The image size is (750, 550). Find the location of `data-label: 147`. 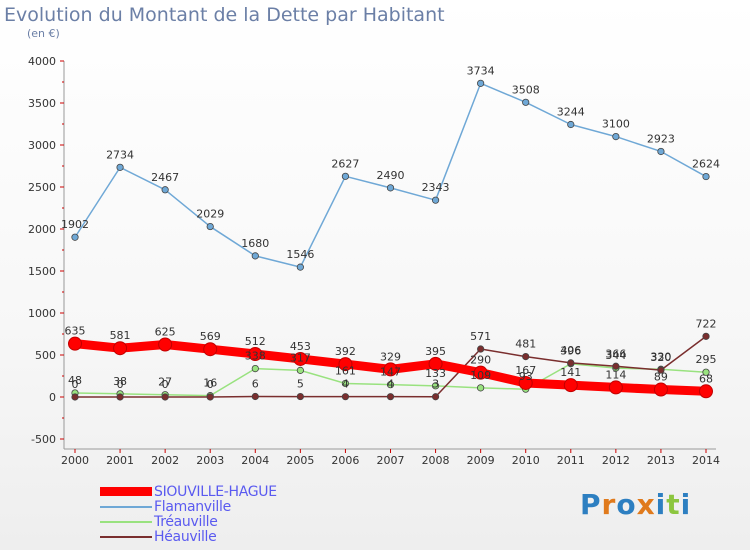

data-label: 147 is located at coordinates (390, 372).